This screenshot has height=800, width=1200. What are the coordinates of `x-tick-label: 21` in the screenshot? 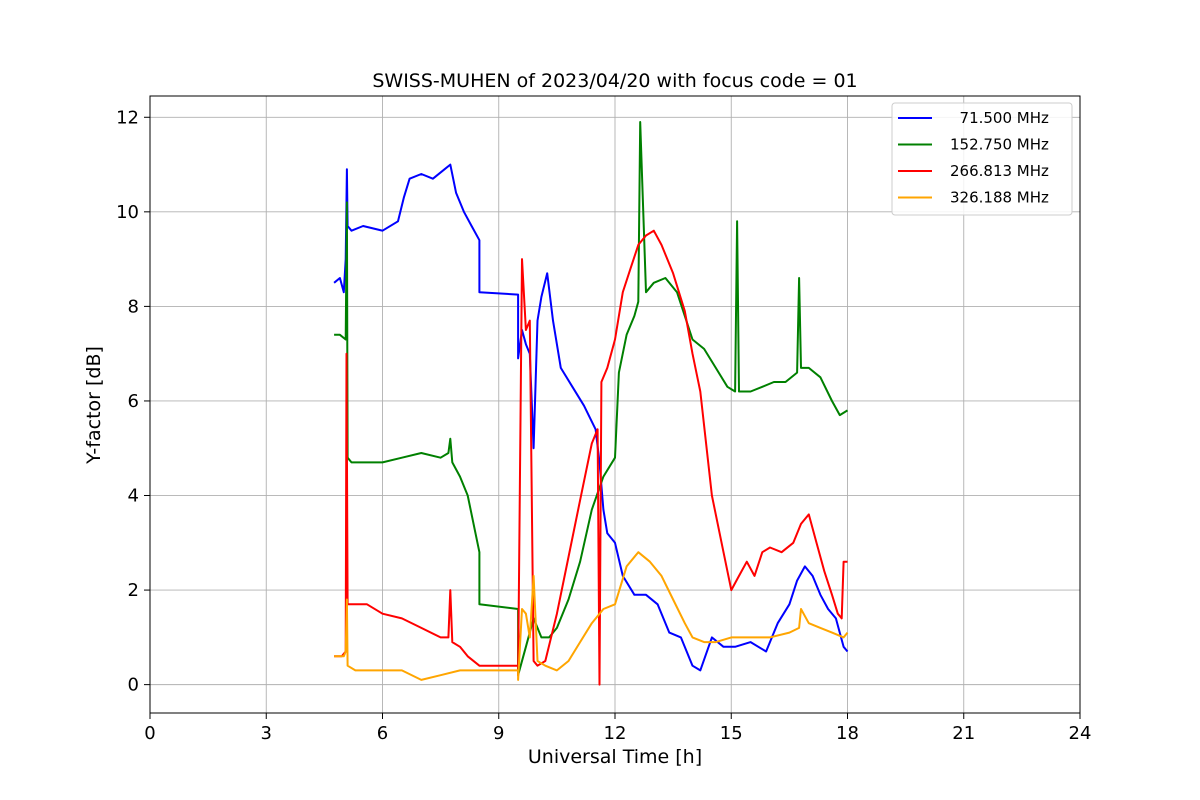 It's located at (963, 733).